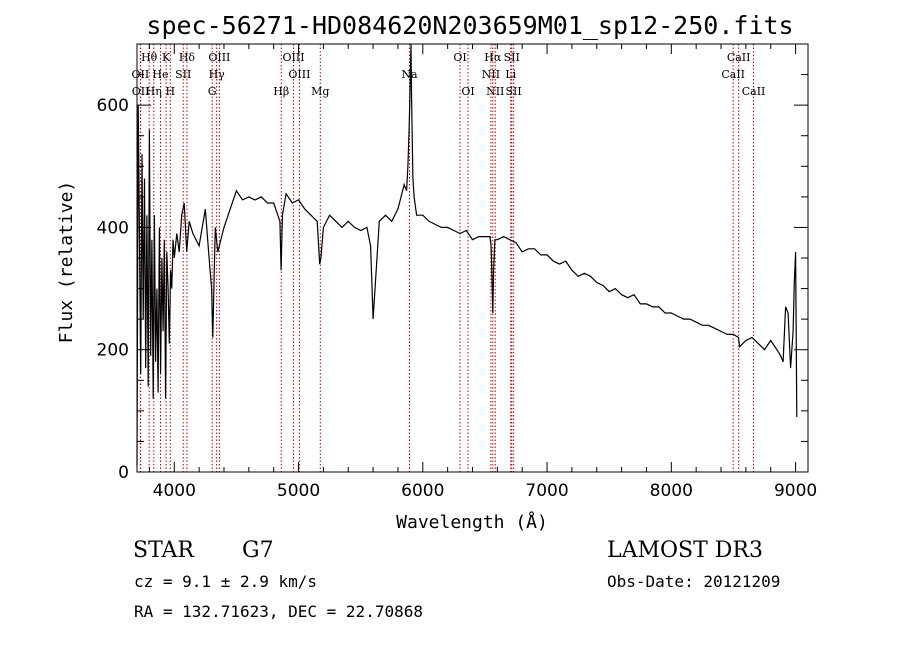  What do you see at coordinates (149, 57) in the screenshot?
I see `marker-label: Hθ` at bounding box center [149, 57].